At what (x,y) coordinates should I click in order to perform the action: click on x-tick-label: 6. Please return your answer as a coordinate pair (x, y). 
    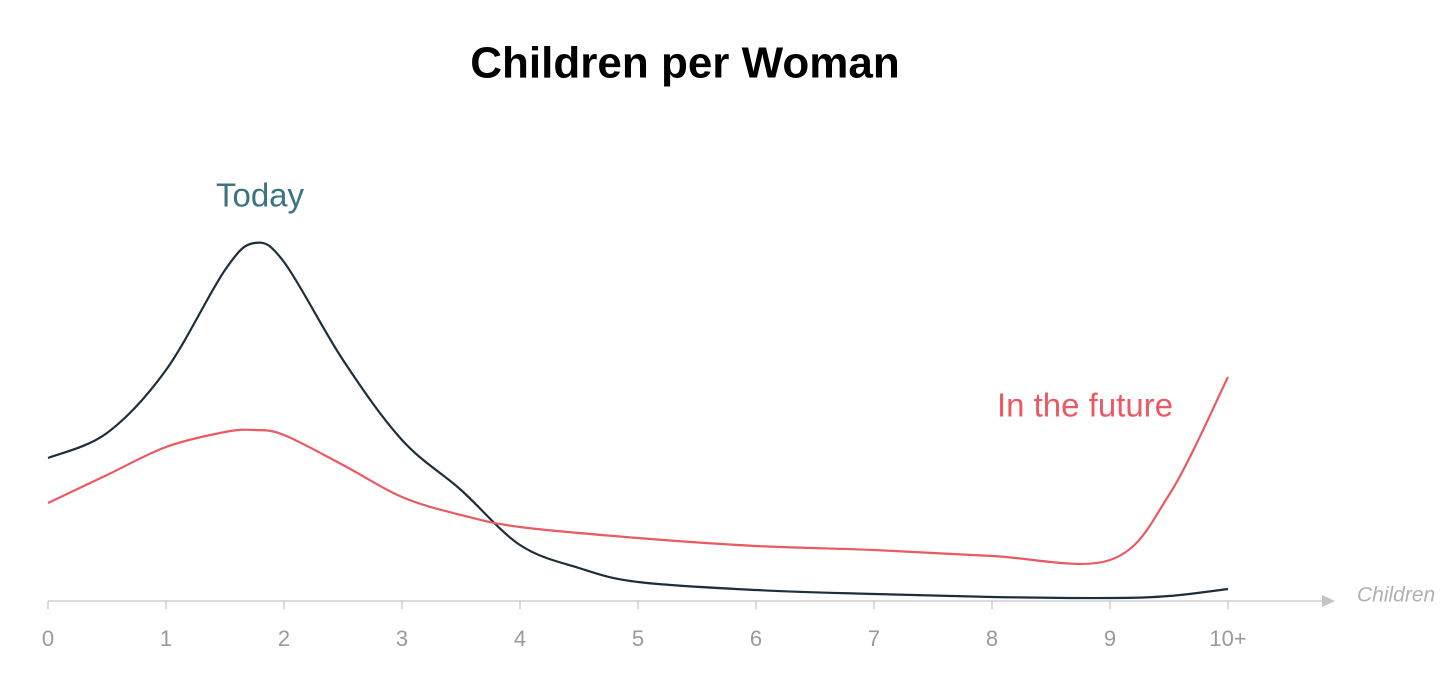
    Looking at the image, I should click on (756, 638).